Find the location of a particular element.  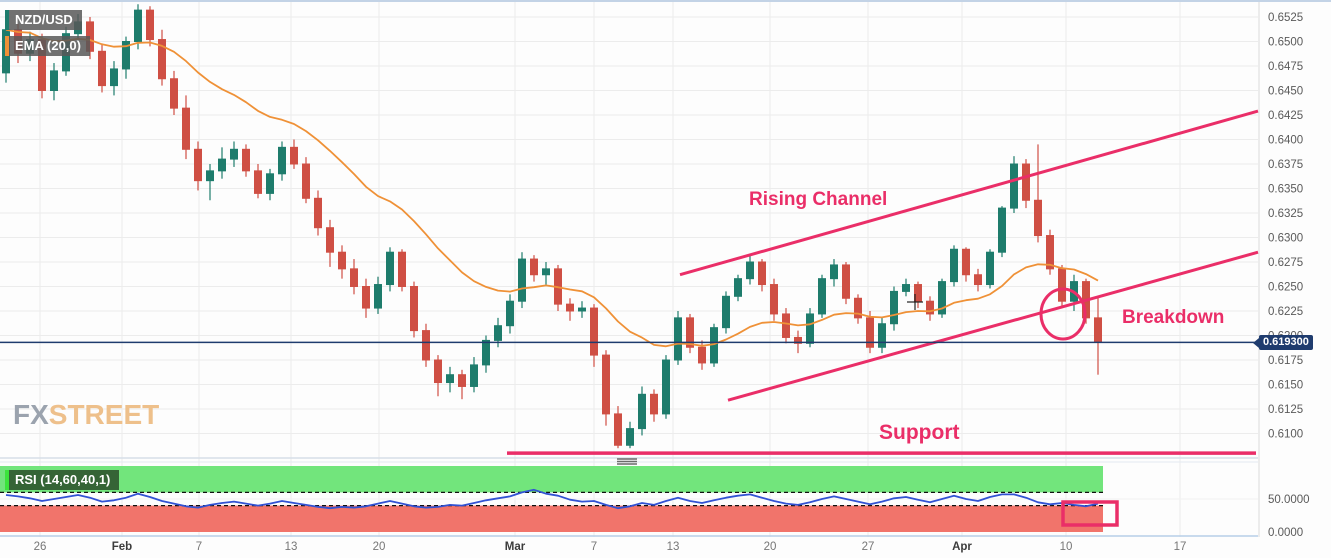

symbol-badge: NZD/USD is located at coordinates (43, 20).